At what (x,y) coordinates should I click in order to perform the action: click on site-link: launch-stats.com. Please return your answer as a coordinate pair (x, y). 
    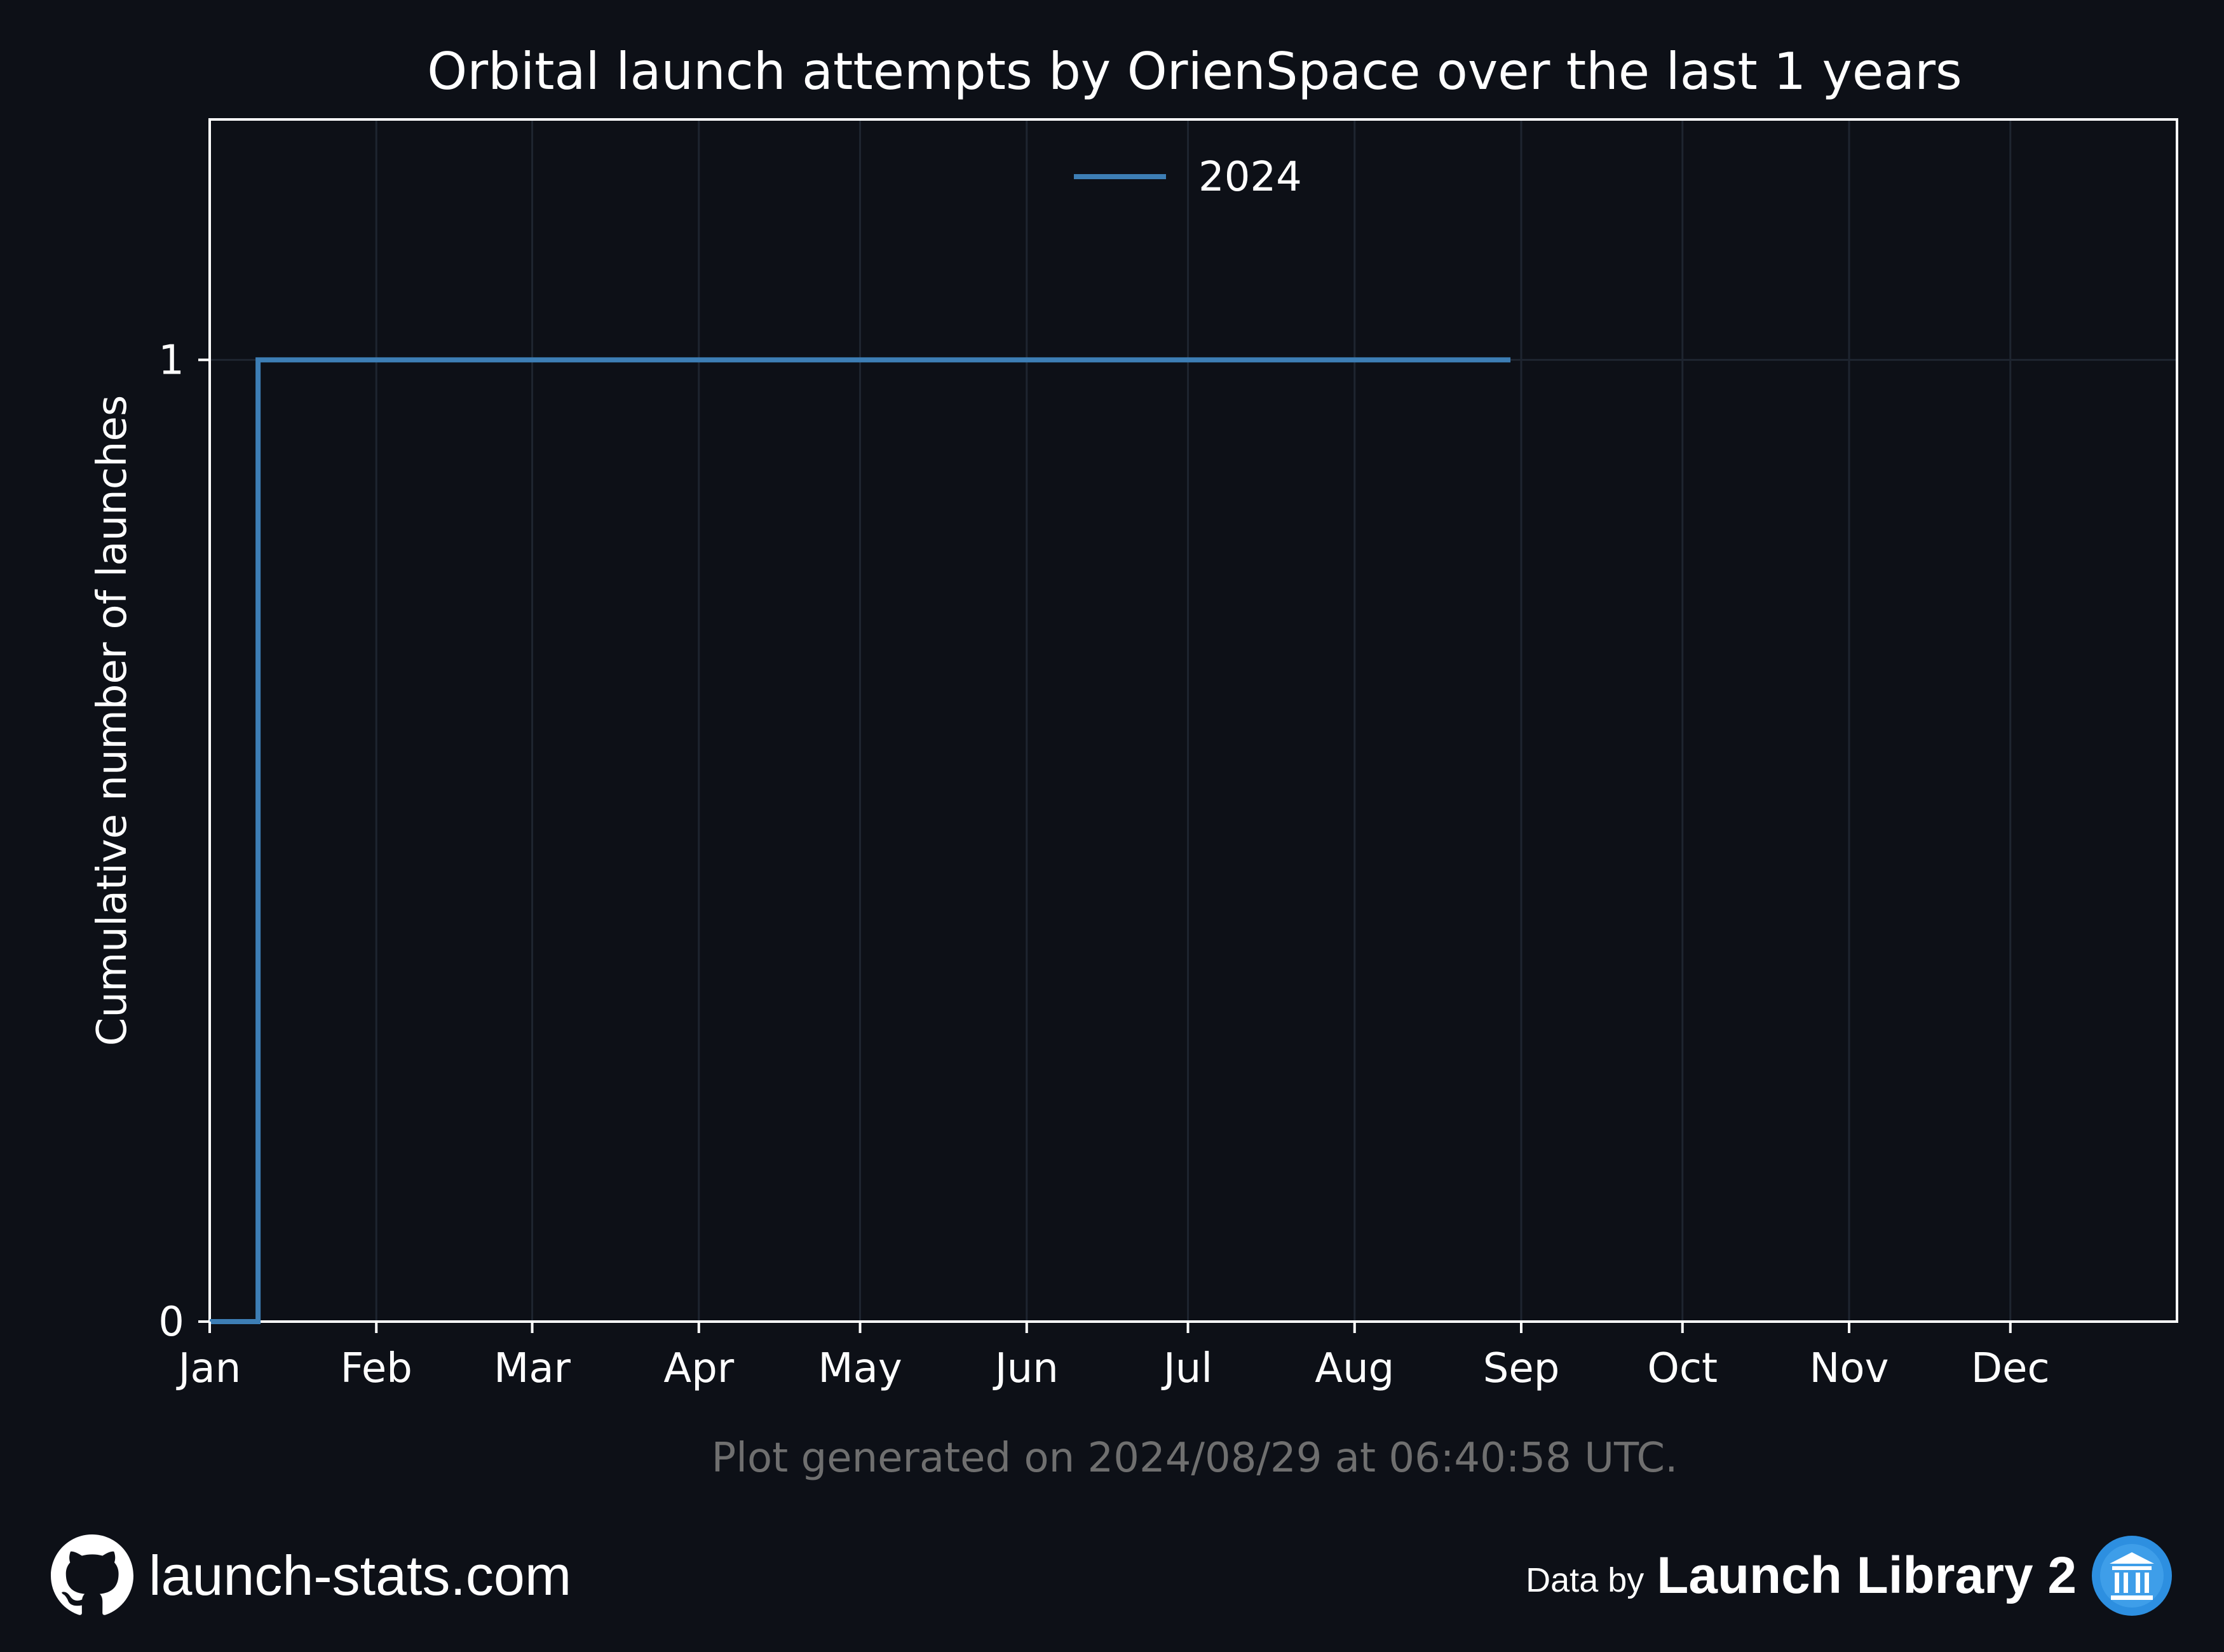
    Looking at the image, I should click on (360, 1575).